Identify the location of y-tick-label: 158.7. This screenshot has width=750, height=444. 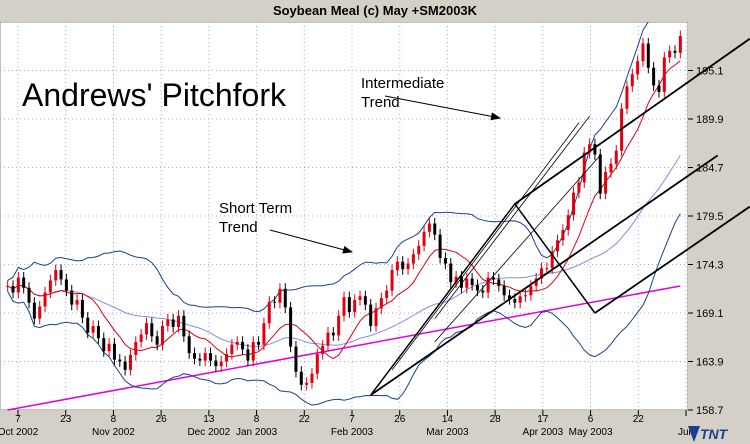
(710, 411).